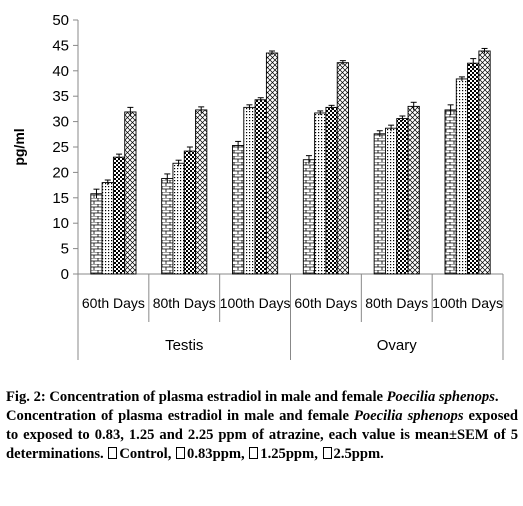  Describe the element at coordinates (60, 223) in the screenshot. I see `y-tick-label: 10` at that location.